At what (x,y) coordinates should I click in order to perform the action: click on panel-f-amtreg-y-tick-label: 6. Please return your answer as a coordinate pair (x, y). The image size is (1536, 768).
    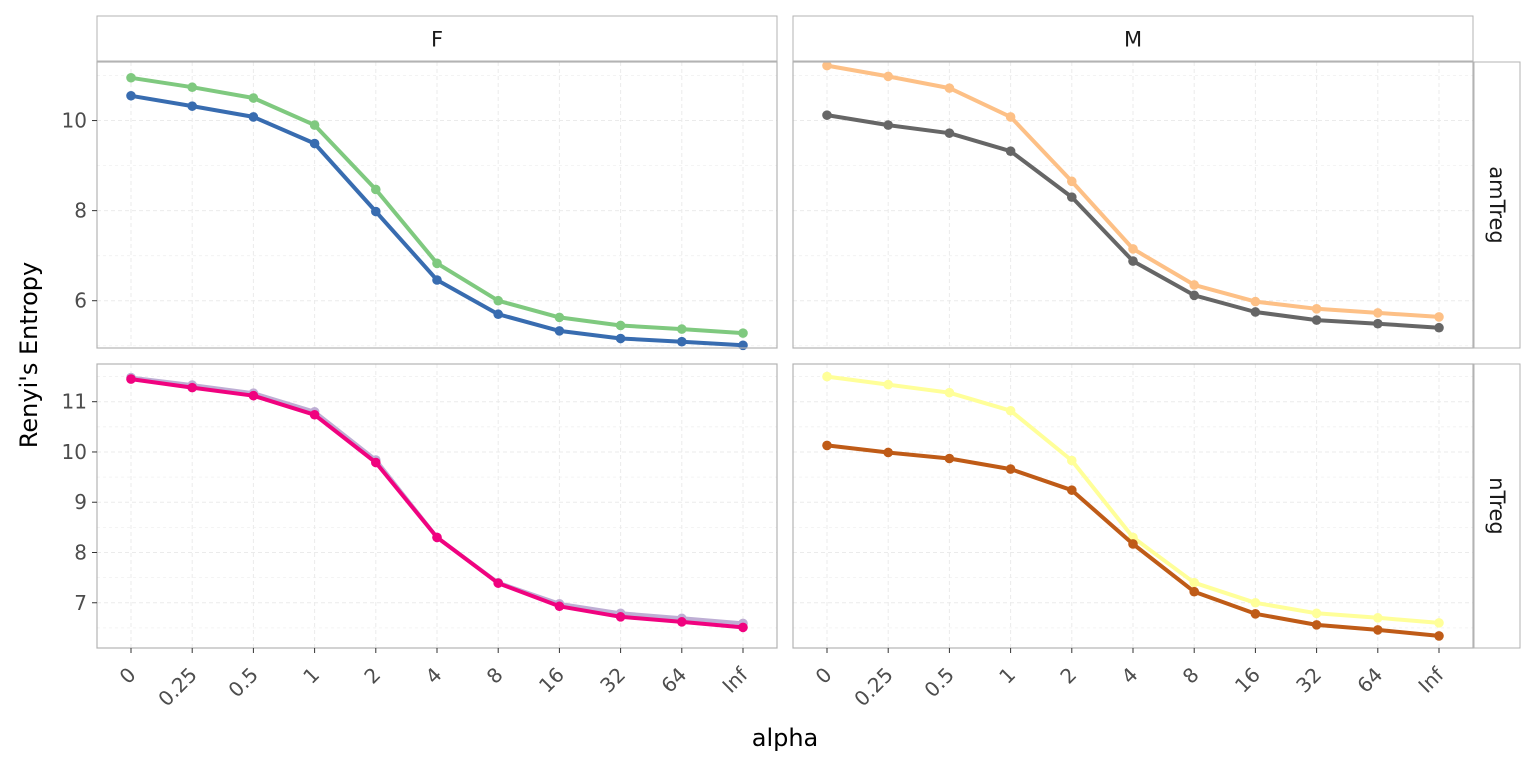
    Looking at the image, I should click on (80, 301).